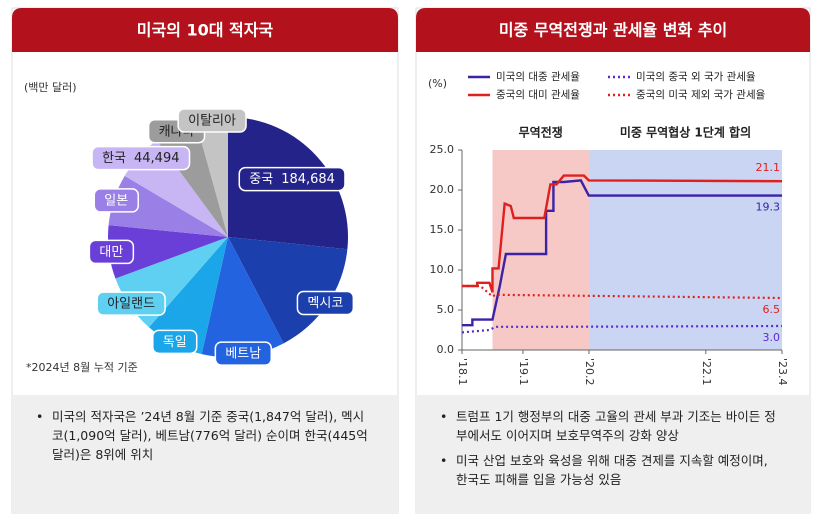  I want to click on legend-label: 미국의 중국 외 국가 관세율, so click(696, 77).